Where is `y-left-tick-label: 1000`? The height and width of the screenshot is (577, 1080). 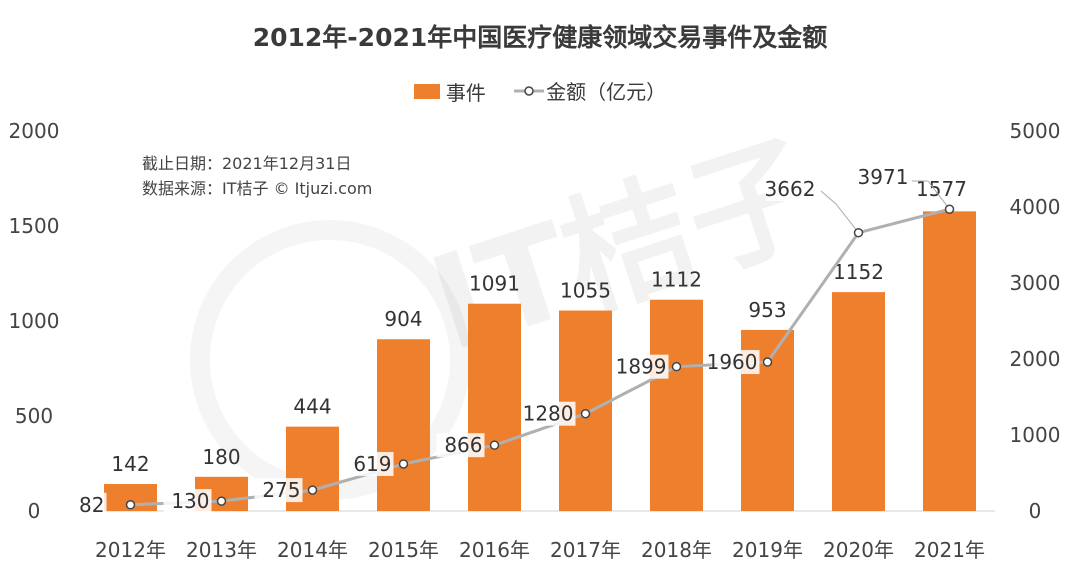
y-left-tick-label: 1000 is located at coordinates (34, 321).